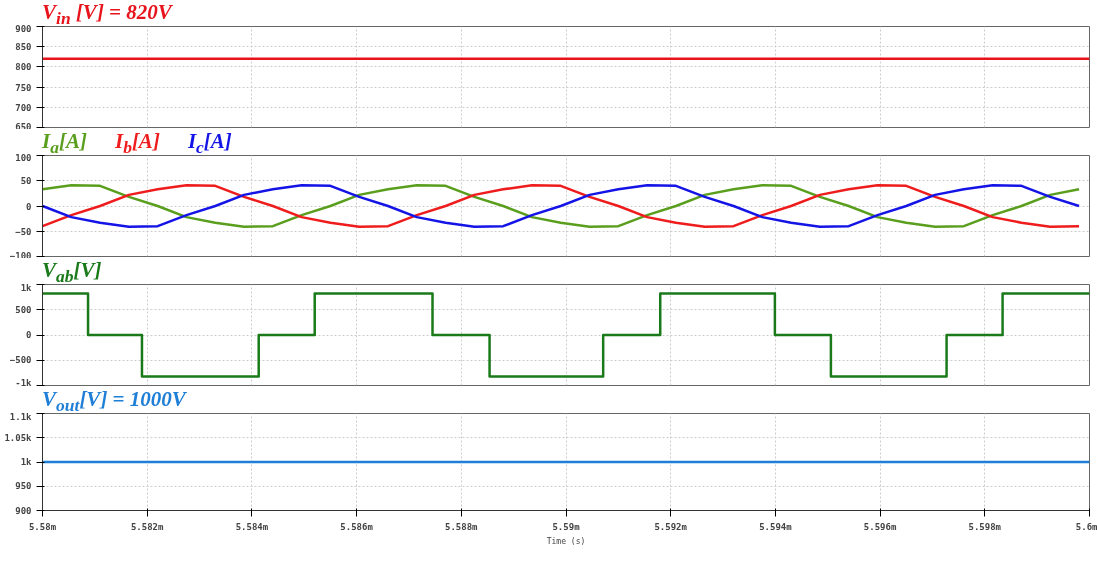  I want to click on x-tick-label: 5.582m, so click(147, 526).